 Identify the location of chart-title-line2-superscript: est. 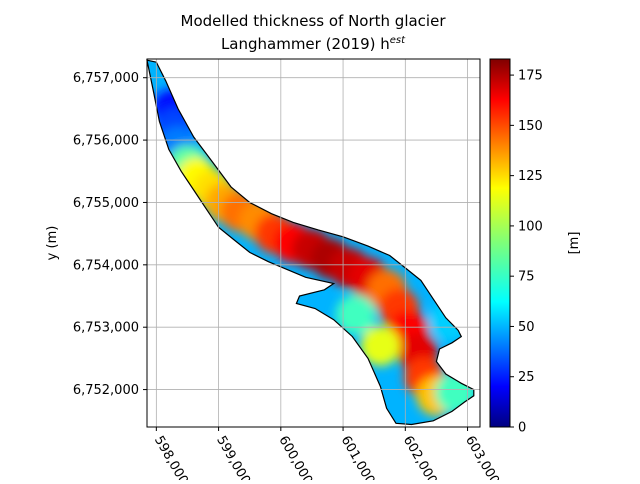
(398, 40).